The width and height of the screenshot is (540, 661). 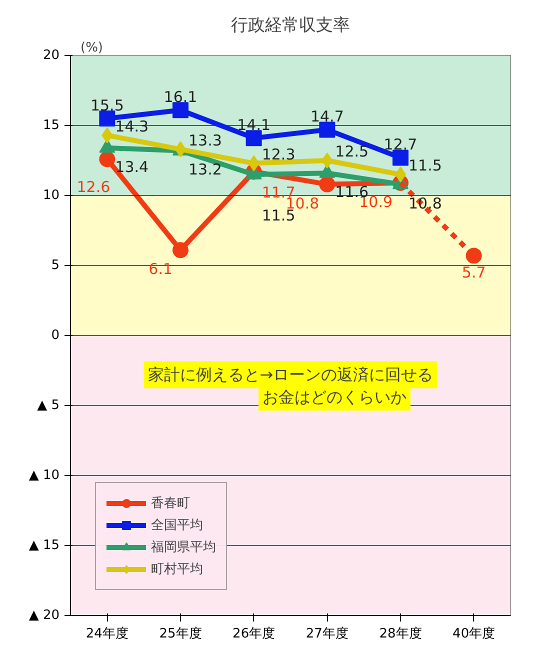 I want to click on annotation: 家計に例えると→ローンの返済に回せる, so click(x=291, y=374).